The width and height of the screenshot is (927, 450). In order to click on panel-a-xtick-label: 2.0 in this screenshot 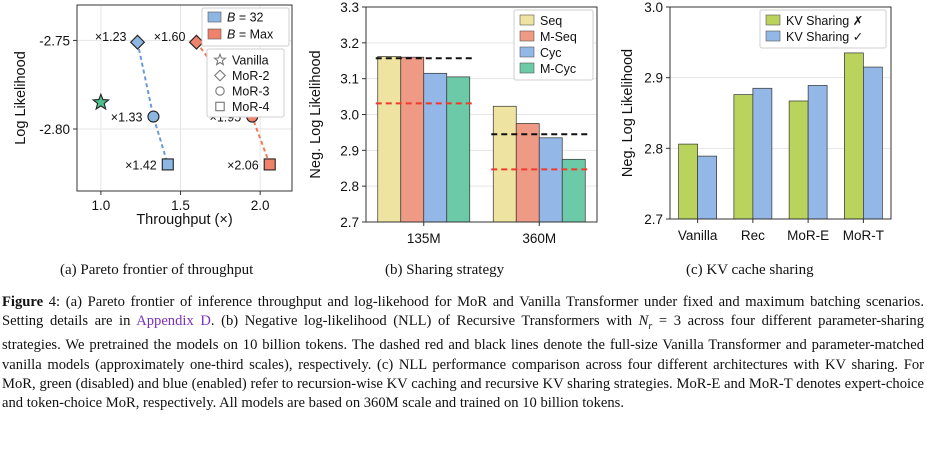, I will do `click(260, 205)`.